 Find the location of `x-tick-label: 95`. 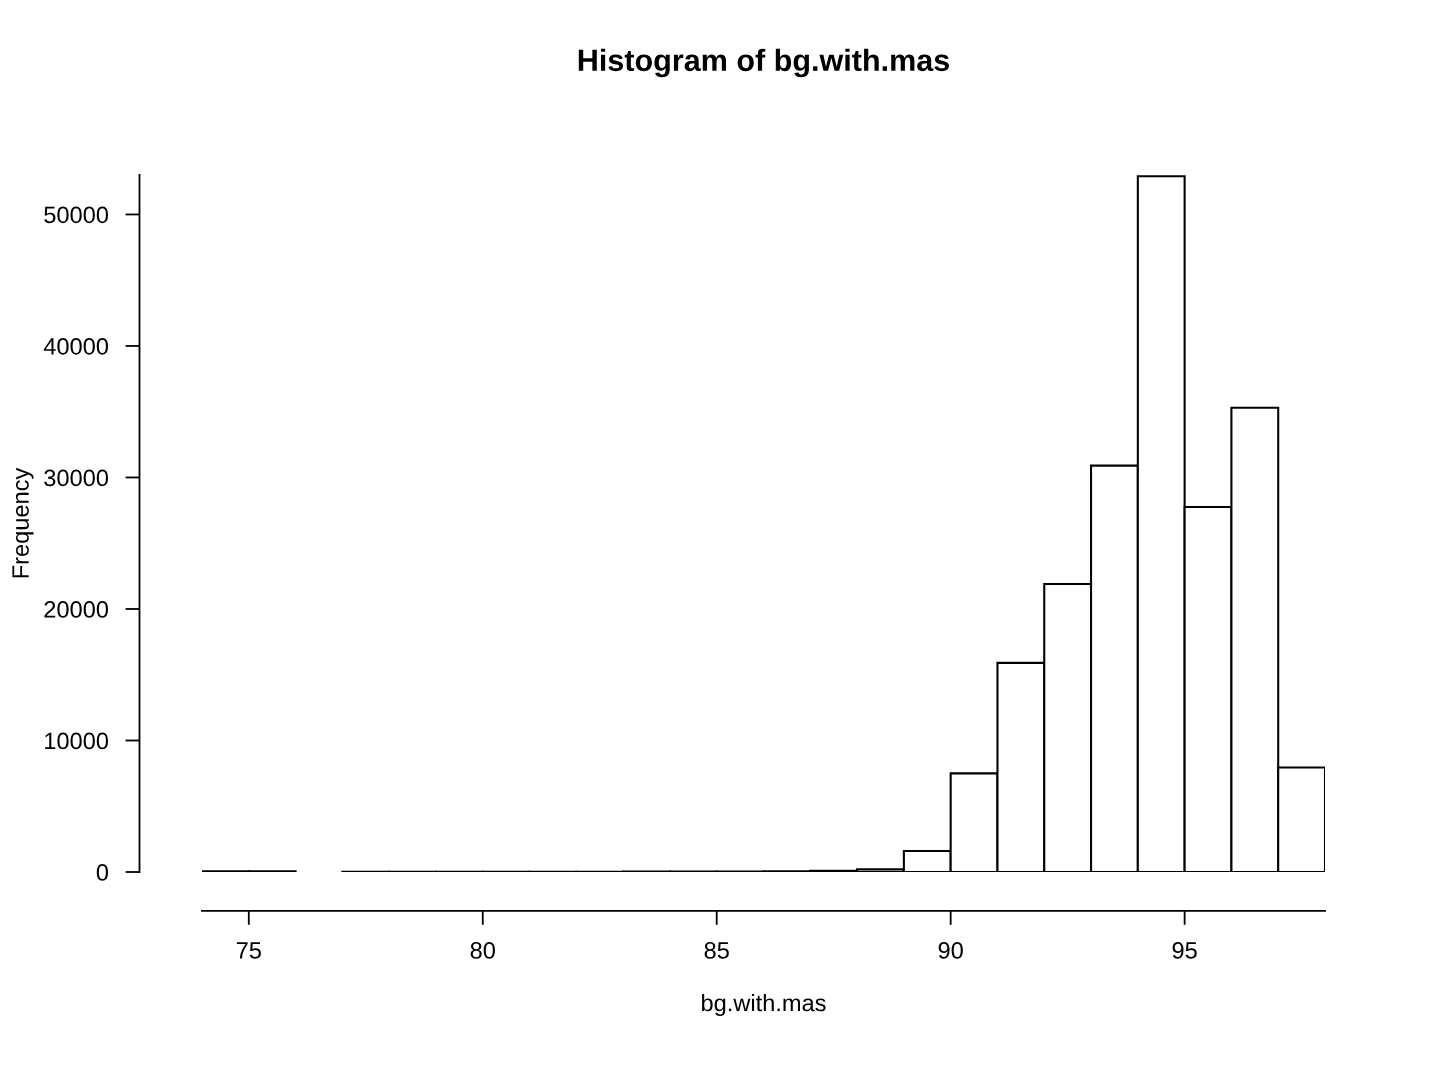

x-tick-label: 95 is located at coordinates (1184, 950).